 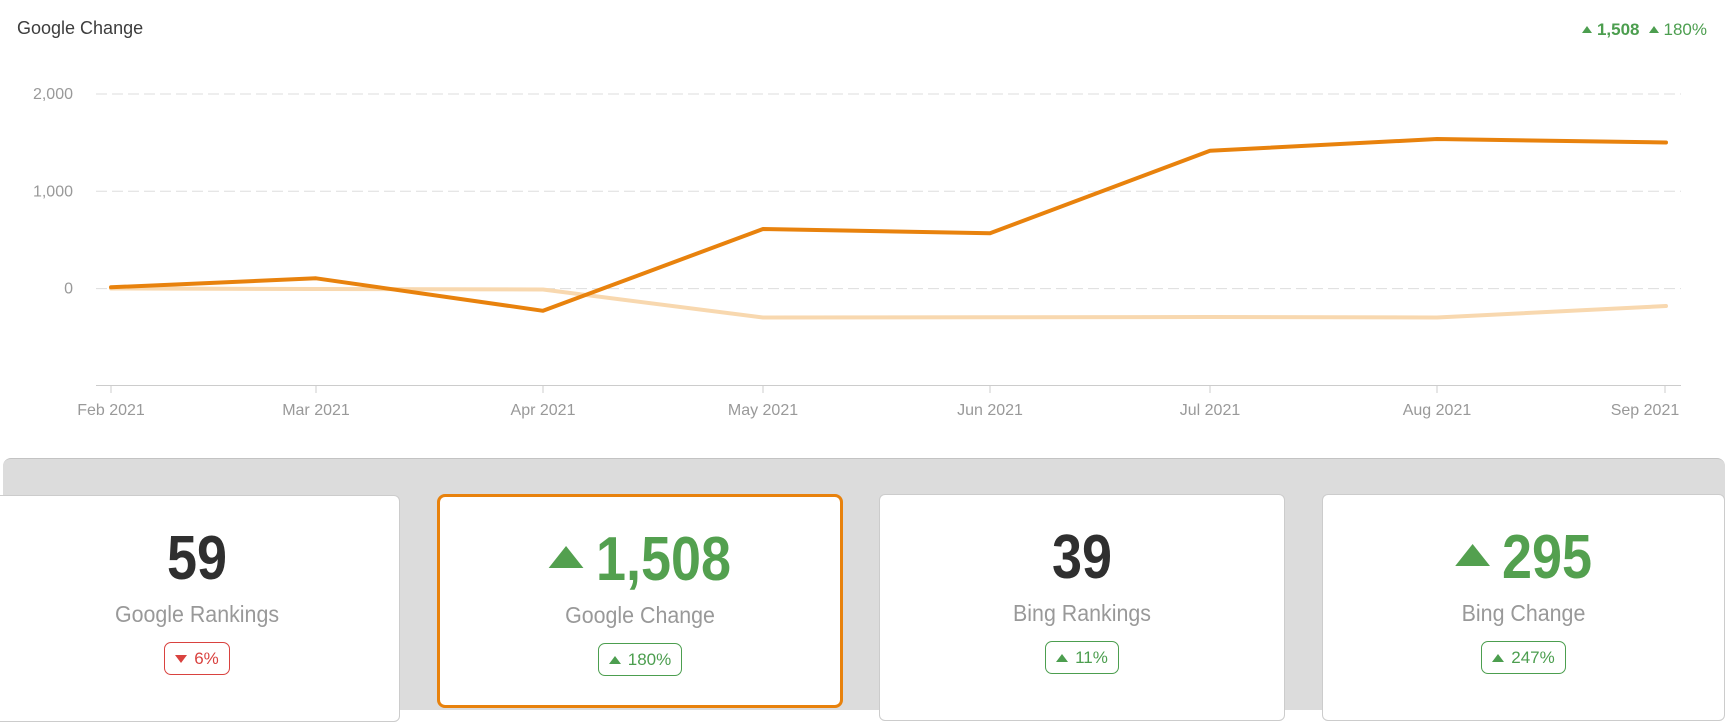 I want to click on svg-text: Jun 2021, so click(x=990, y=410).